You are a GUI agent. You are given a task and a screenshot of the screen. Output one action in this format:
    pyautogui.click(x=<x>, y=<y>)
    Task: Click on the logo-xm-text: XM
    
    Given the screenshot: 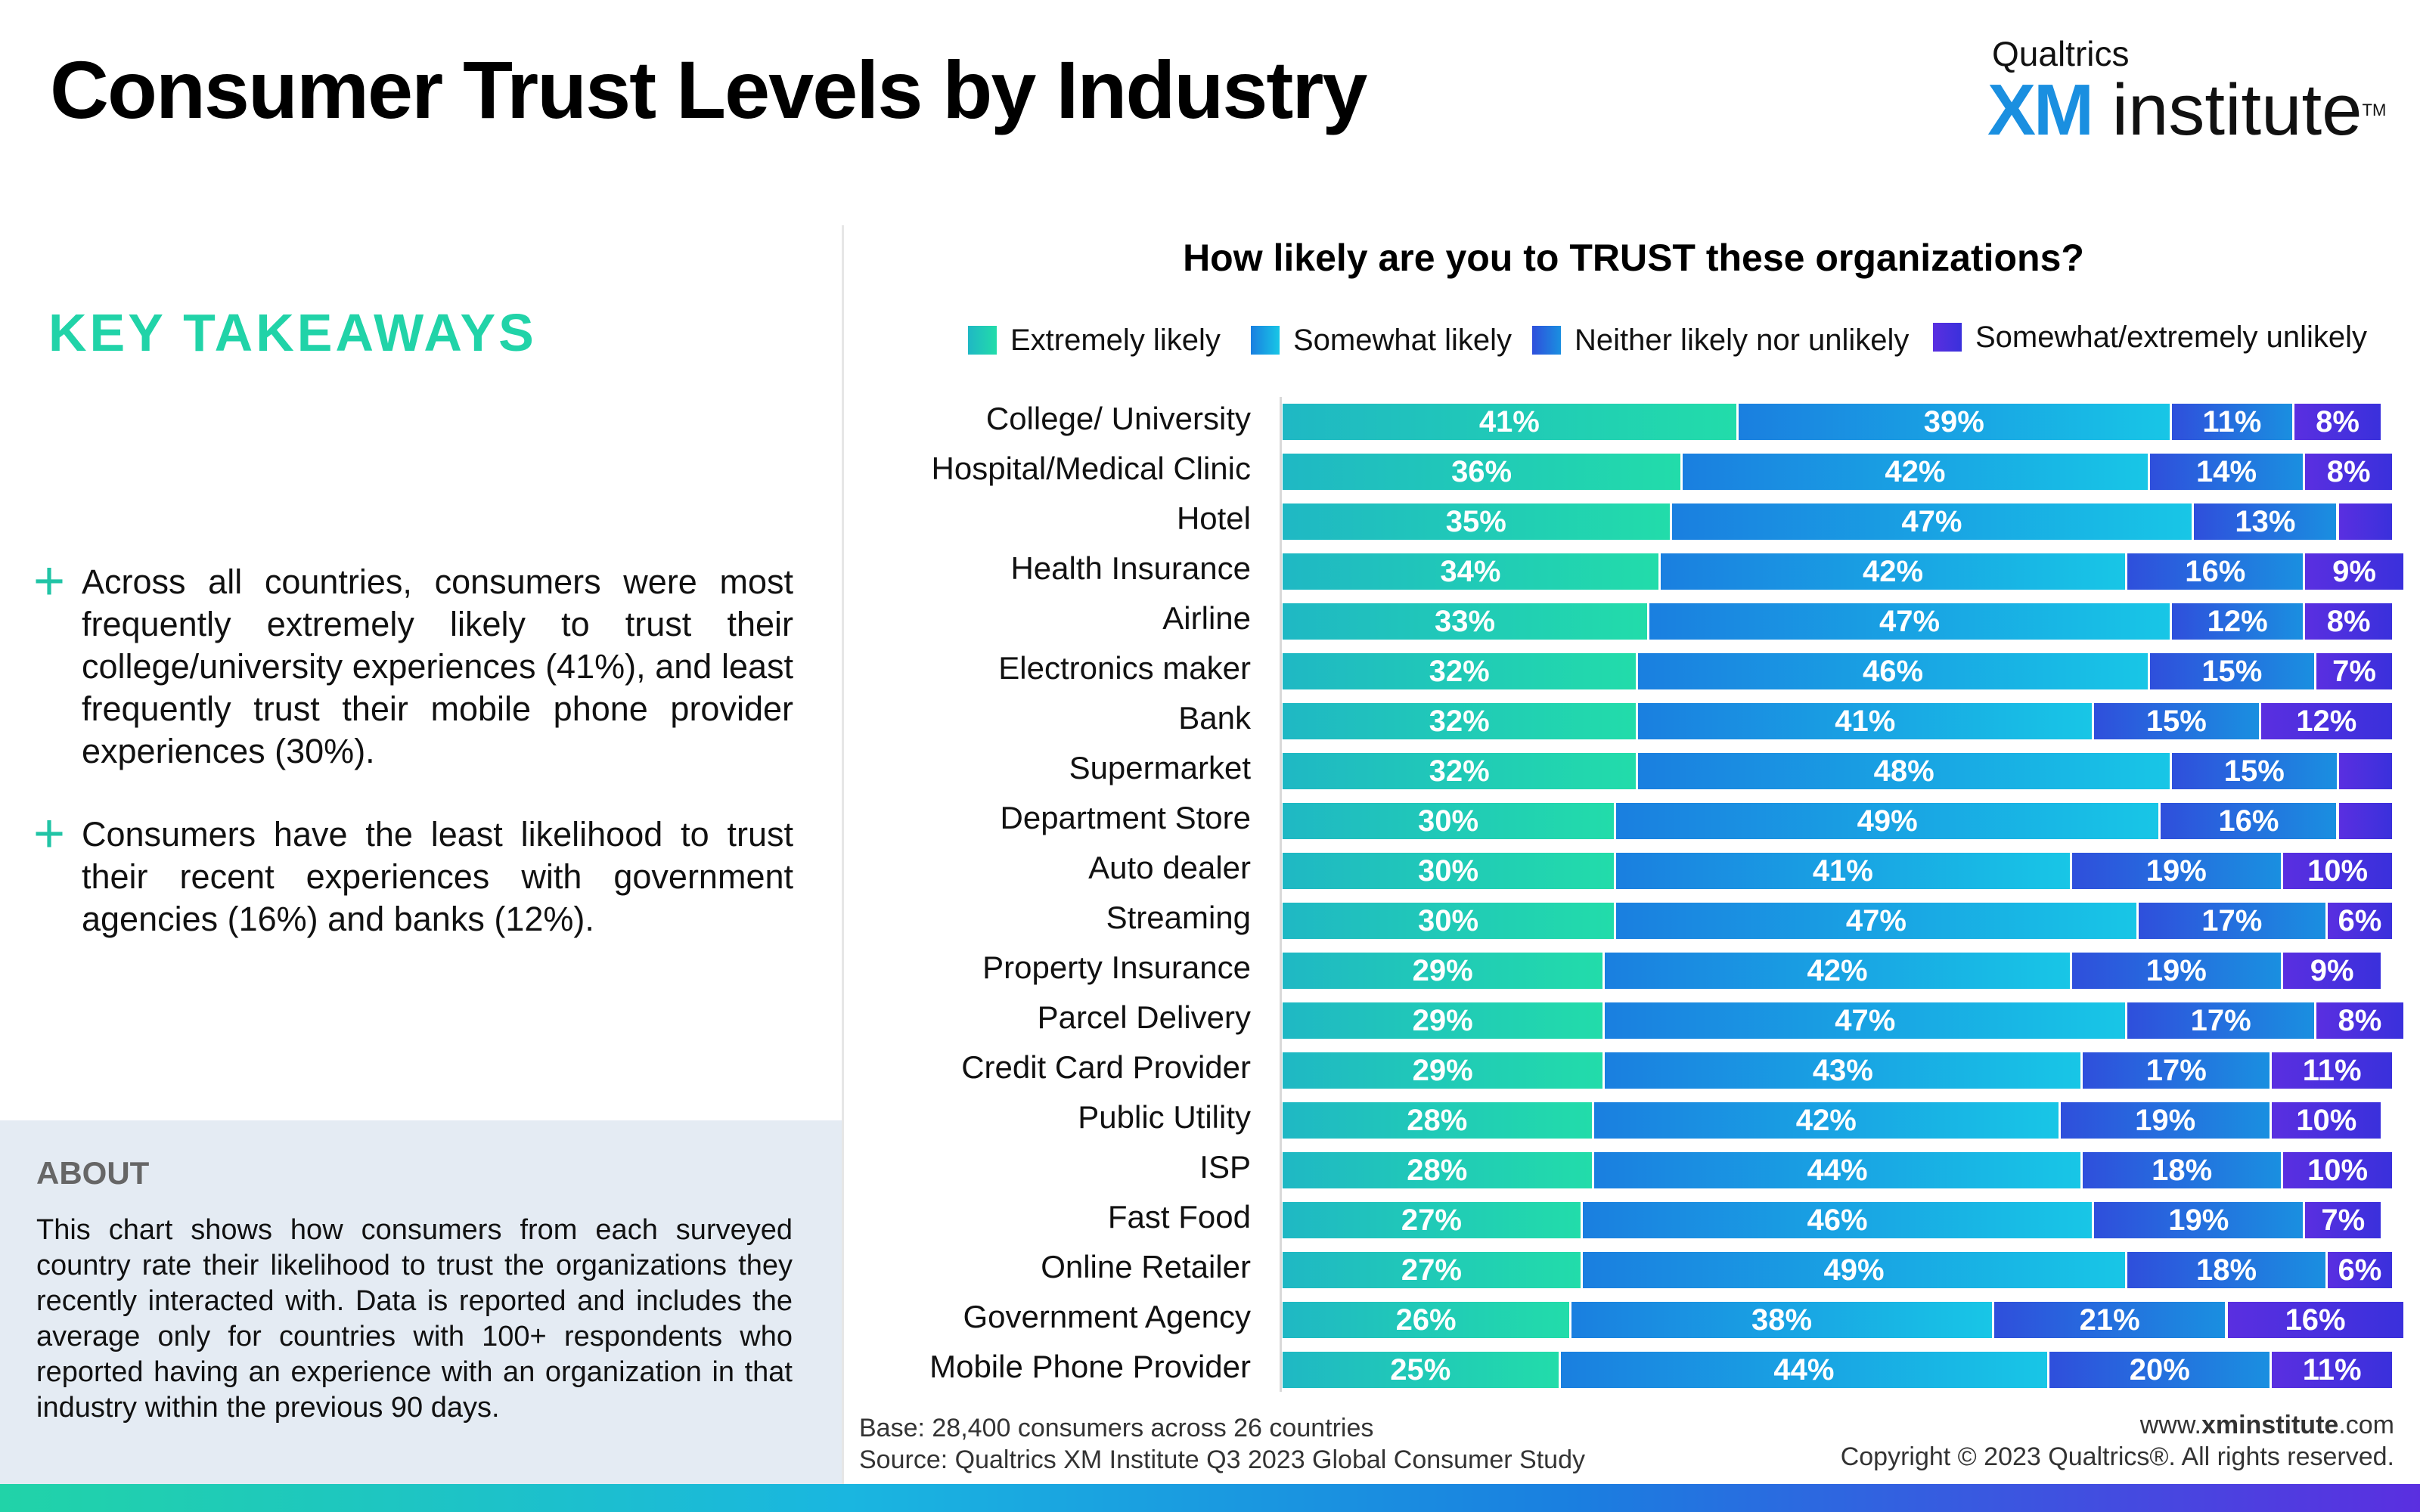 What is the action you would take?
    pyautogui.click(x=2041, y=110)
    